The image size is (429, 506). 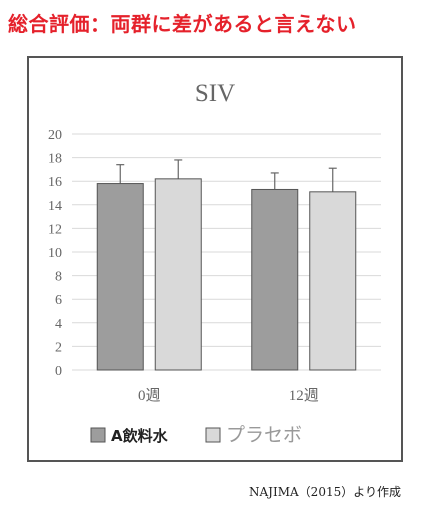 What do you see at coordinates (228, 395) in the screenshot?
I see `x-axis-tick-labels: 0週 12週` at bounding box center [228, 395].